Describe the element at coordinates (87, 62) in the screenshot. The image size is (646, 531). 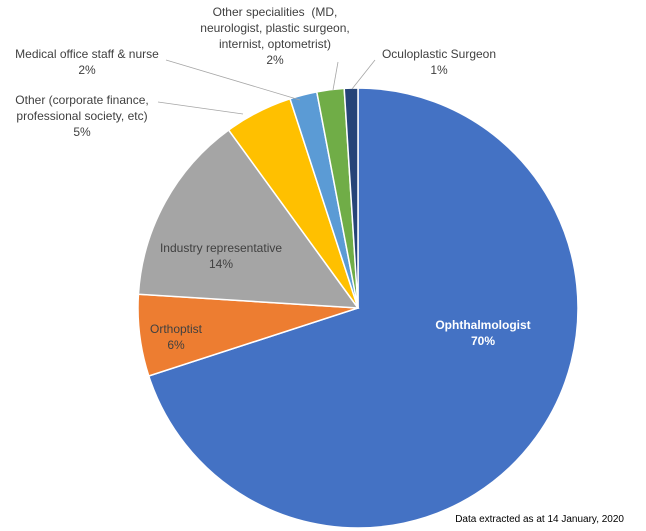
I see `slice-label: Medical office staff & nurse 2%` at that location.